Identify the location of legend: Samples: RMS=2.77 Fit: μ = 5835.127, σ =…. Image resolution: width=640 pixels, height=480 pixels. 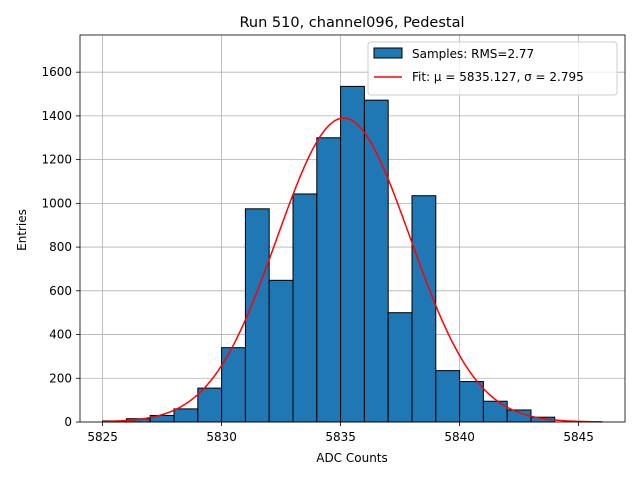
(492, 68).